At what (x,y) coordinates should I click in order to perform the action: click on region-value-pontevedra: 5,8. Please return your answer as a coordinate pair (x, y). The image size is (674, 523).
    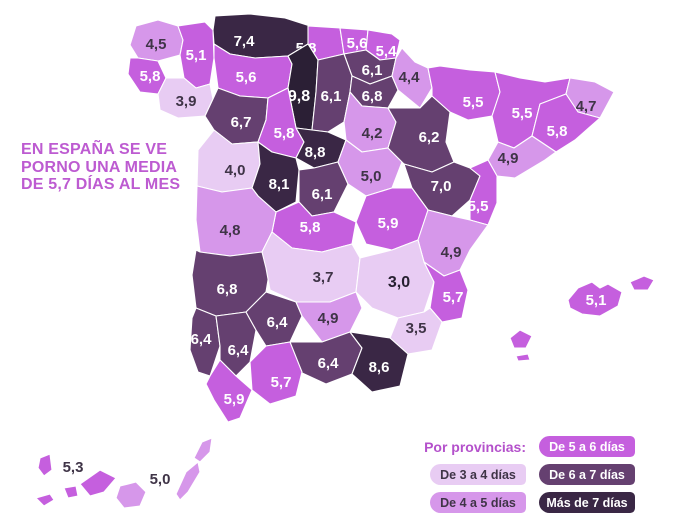
    Looking at the image, I should click on (150, 76).